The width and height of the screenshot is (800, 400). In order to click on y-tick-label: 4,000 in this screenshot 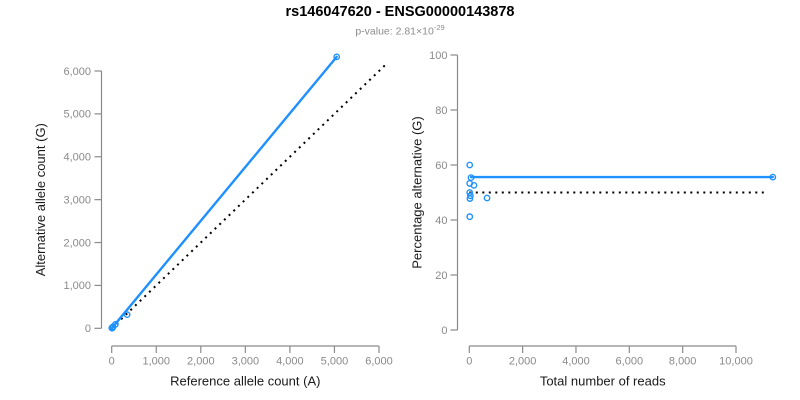, I will do `click(77, 158)`.